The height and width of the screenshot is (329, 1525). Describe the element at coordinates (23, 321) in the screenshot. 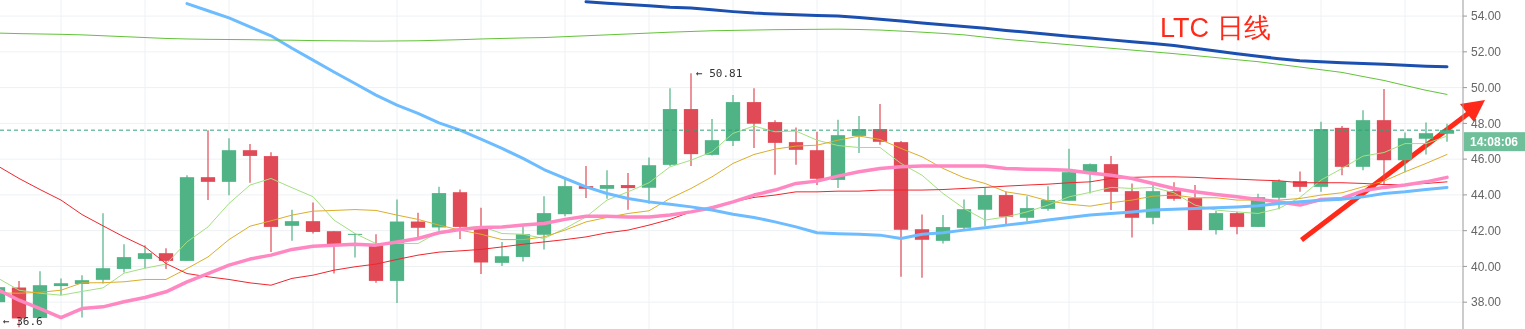

I see `annotation: ← 36.6` at that location.